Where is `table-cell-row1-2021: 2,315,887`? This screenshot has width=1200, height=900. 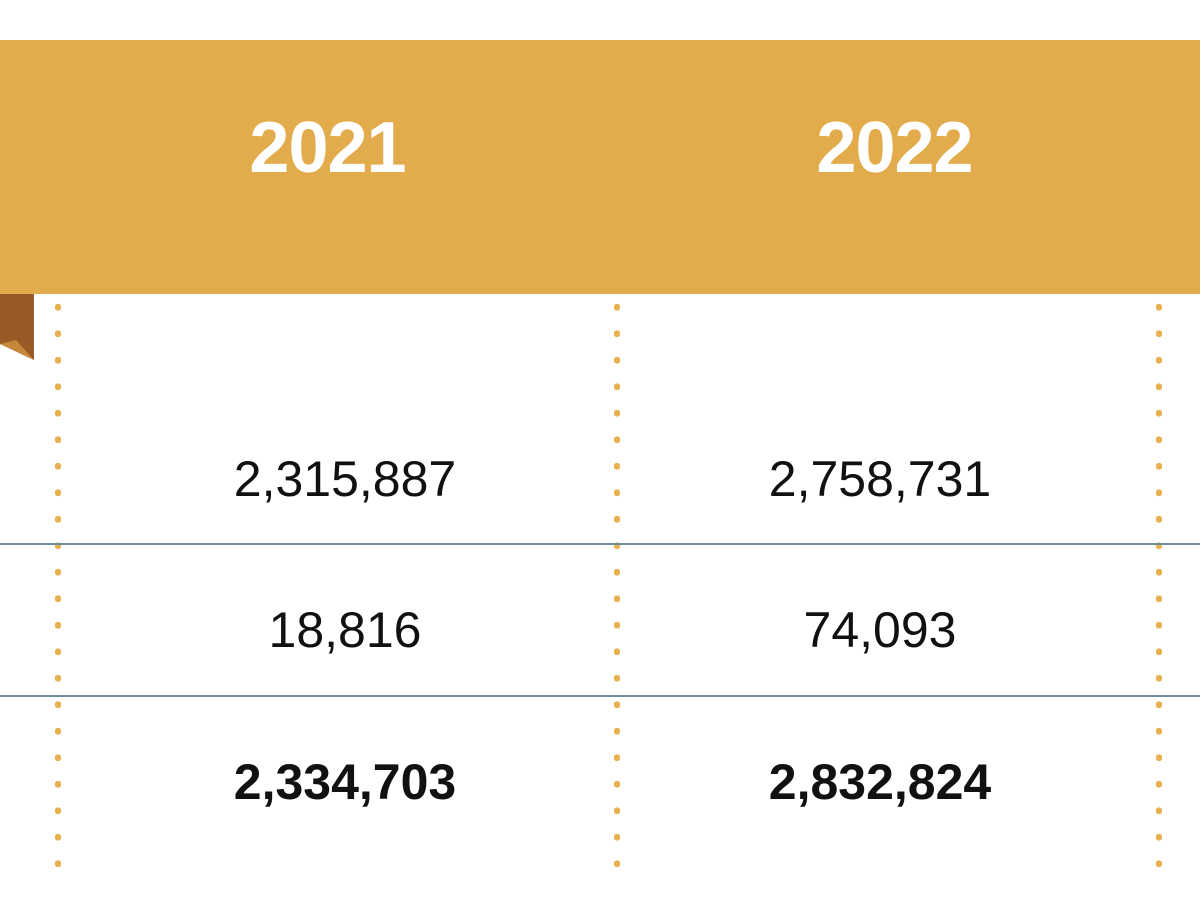 table-cell-row1-2021: 2,315,887 is located at coordinates (345, 479).